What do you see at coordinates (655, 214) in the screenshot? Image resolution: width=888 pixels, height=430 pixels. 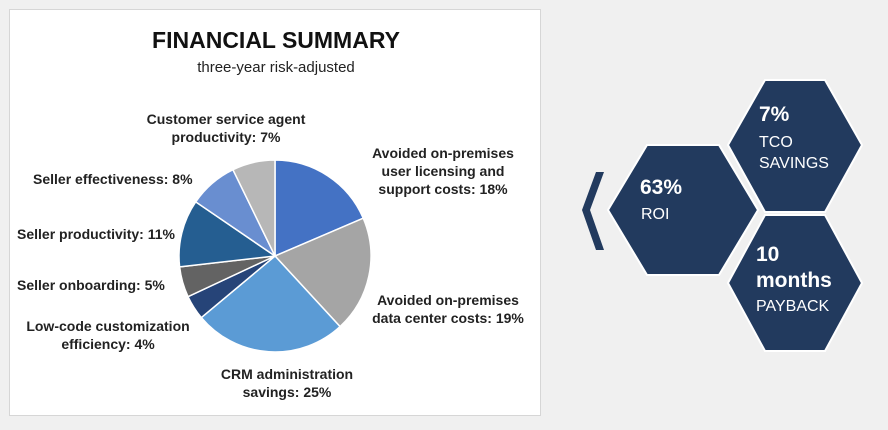 I see `roi-label: ROI` at bounding box center [655, 214].